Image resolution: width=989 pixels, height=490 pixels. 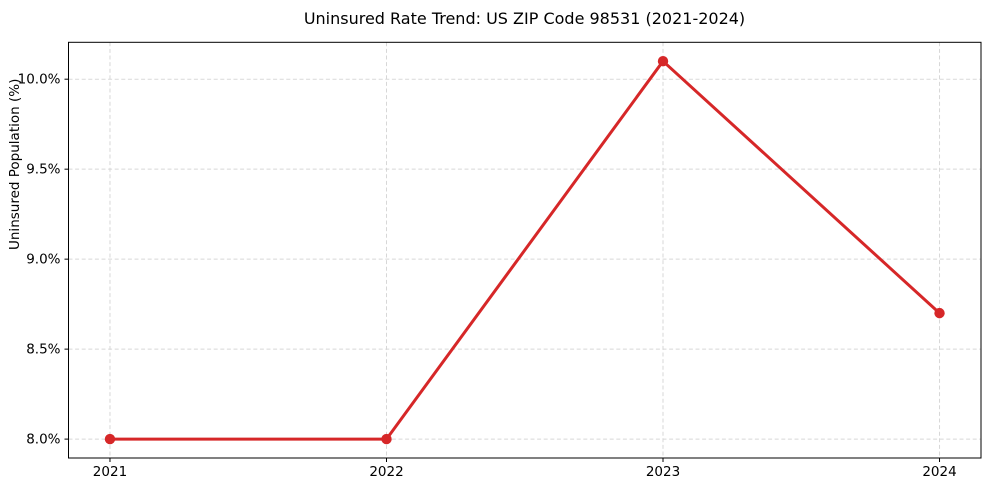 What do you see at coordinates (43, 440) in the screenshot?
I see `y-tick-label: 8.0%` at bounding box center [43, 440].